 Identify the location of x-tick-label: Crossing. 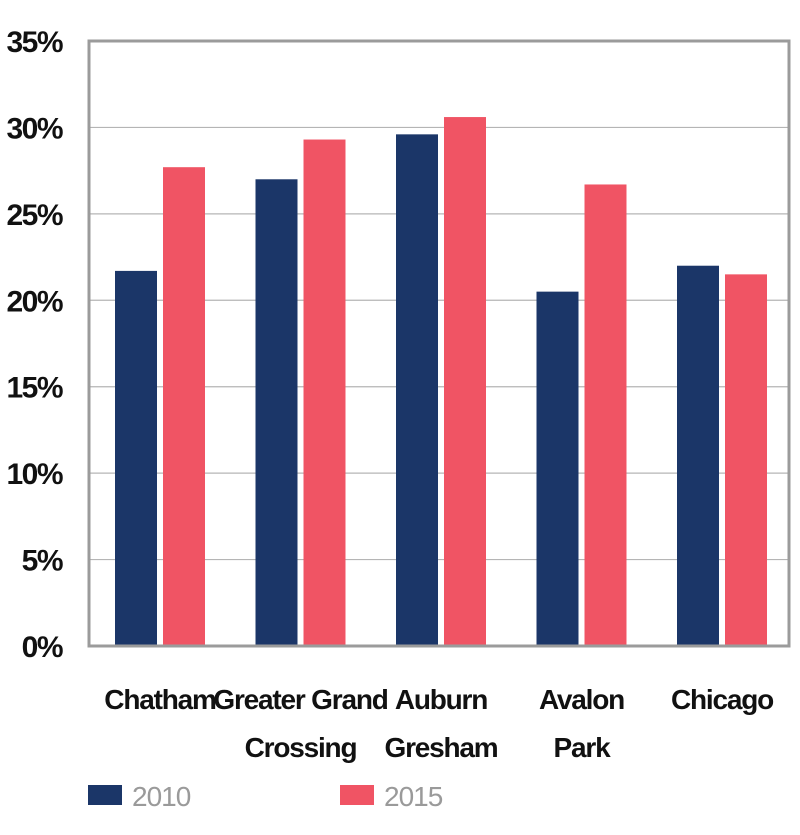
(301, 747).